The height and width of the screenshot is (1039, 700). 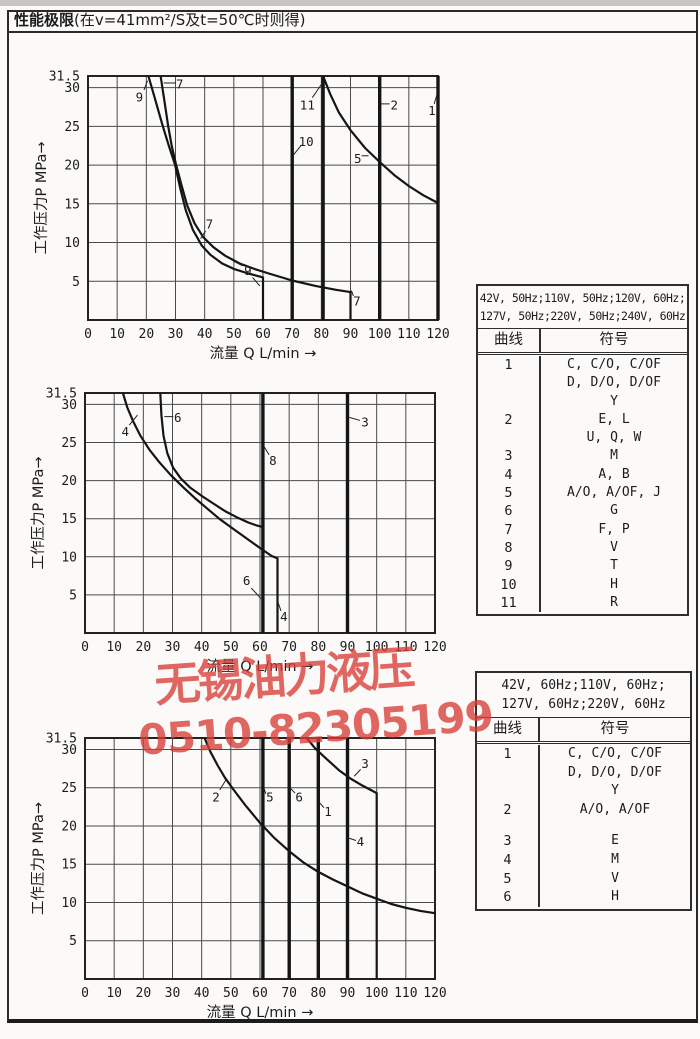 What do you see at coordinates (615, 753) in the screenshot?
I see `symbol-line: C, C/O, C/OF` at bounding box center [615, 753].